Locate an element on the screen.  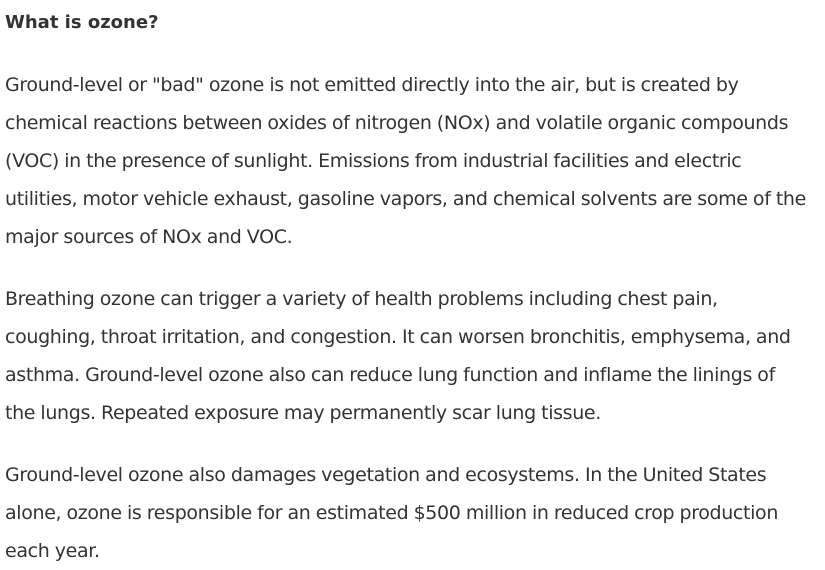
page-title: What is ozone? is located at coordinates (82, 22).